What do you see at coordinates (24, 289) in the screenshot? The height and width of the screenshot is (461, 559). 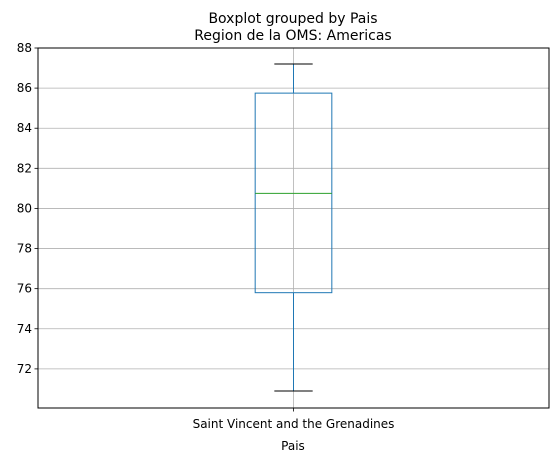 I see `y-tick-label: 76` at bounding box center [24, 289].